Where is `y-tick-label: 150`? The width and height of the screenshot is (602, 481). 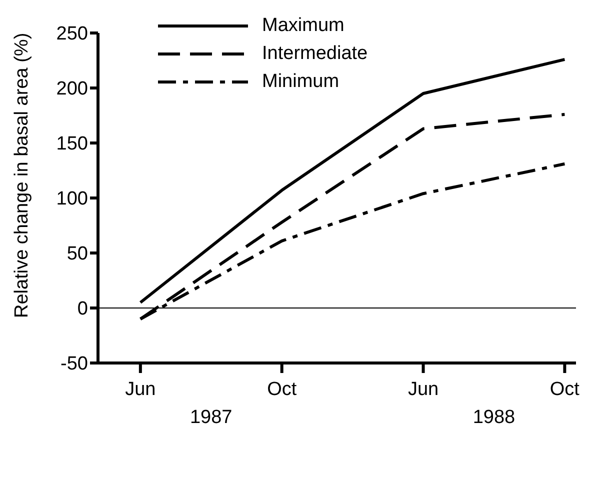
y-tick-label: 150 is located at coordinates (72, 144).